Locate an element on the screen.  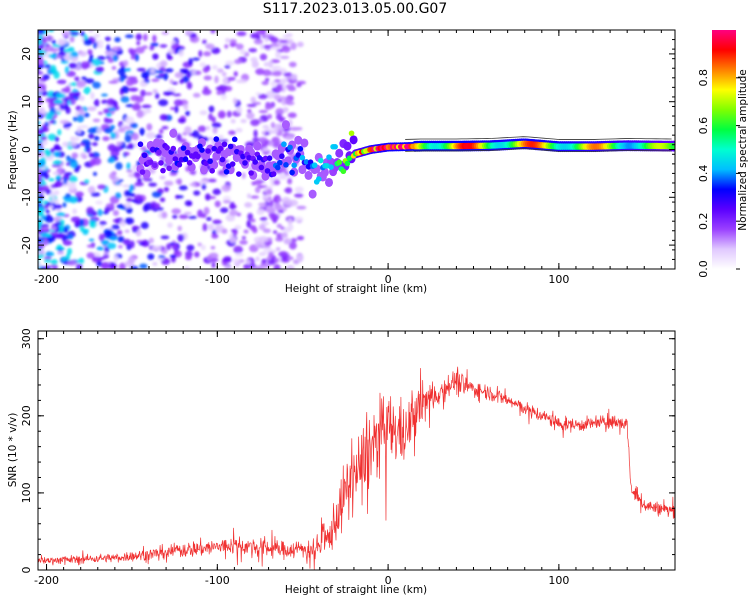
ridge-halo is located at coordinates (339, 153).